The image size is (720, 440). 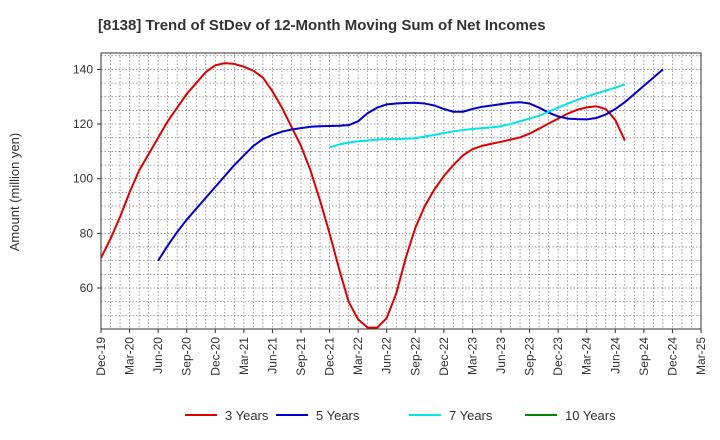 I want to click on x-tick-label: Sep-23, so click(x=530, y=356).